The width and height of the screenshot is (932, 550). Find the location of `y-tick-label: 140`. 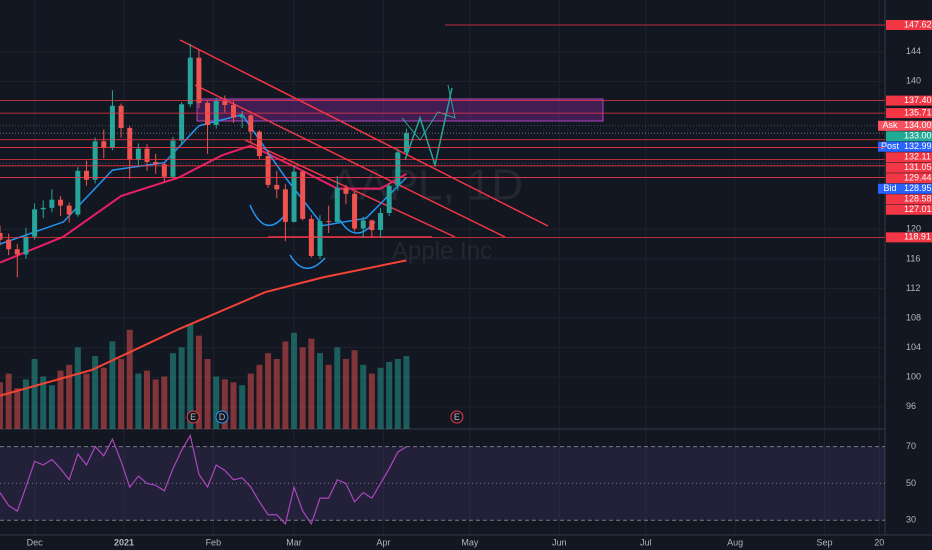

y-tick-label: 140 is located at coordinates (913, 81).